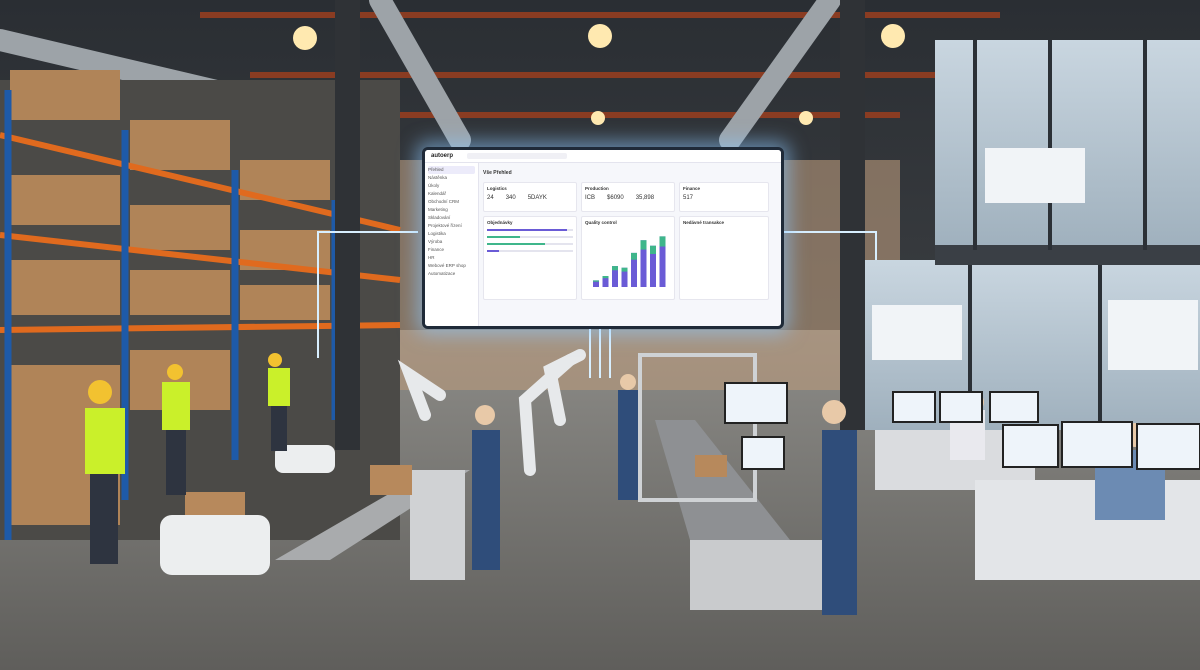  What do you see at coordinates (597, 188) in the screenshot?
I see `card-title: Production` at bounding box center [597, 188].